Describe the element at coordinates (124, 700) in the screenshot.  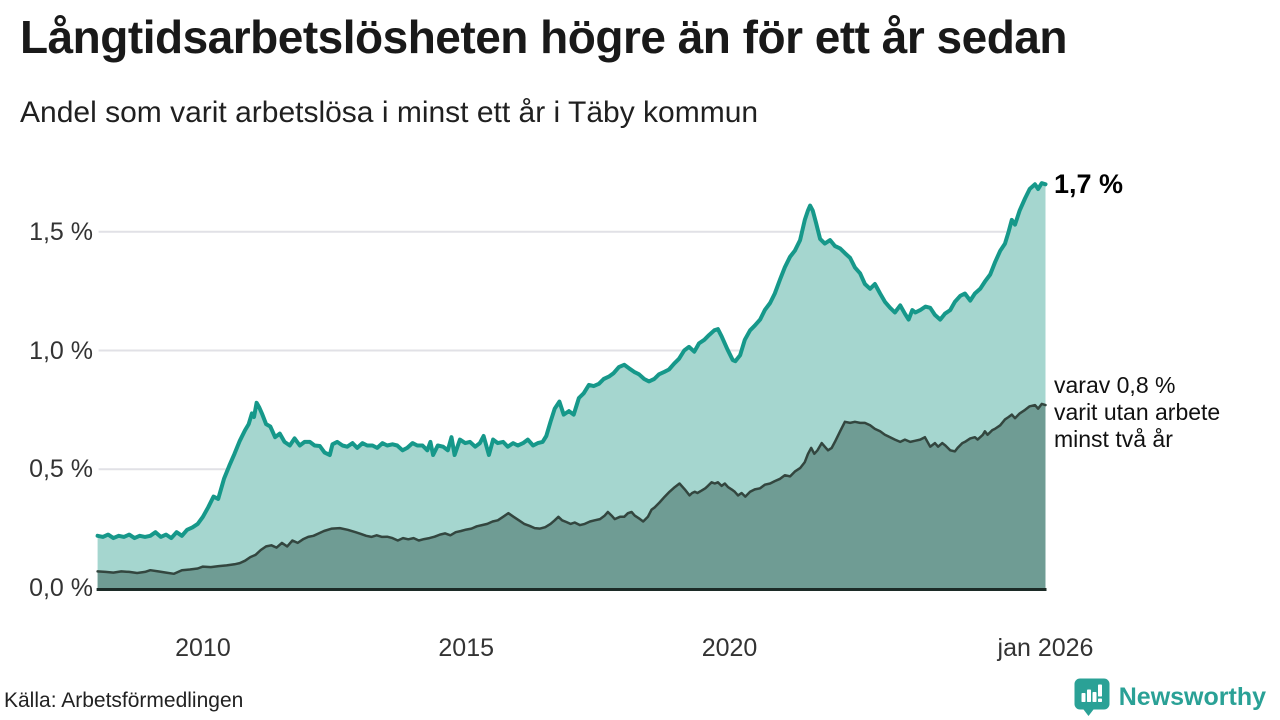
I see `source-text: Källa: Arbetsförmedlingen` at that location.